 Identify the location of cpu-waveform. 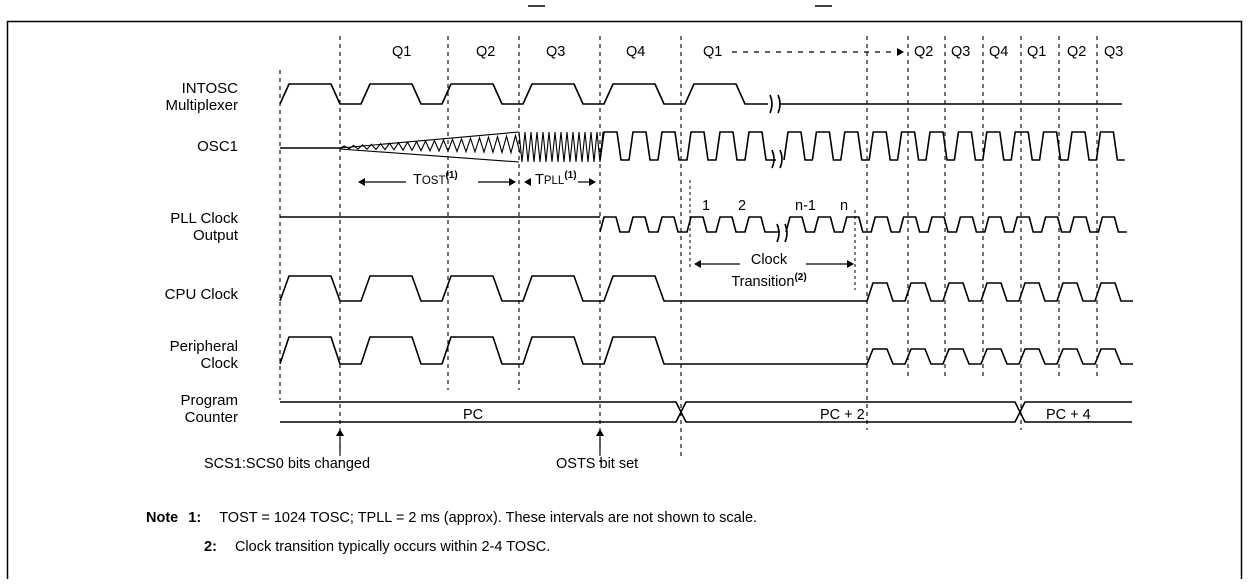
(573, 288).